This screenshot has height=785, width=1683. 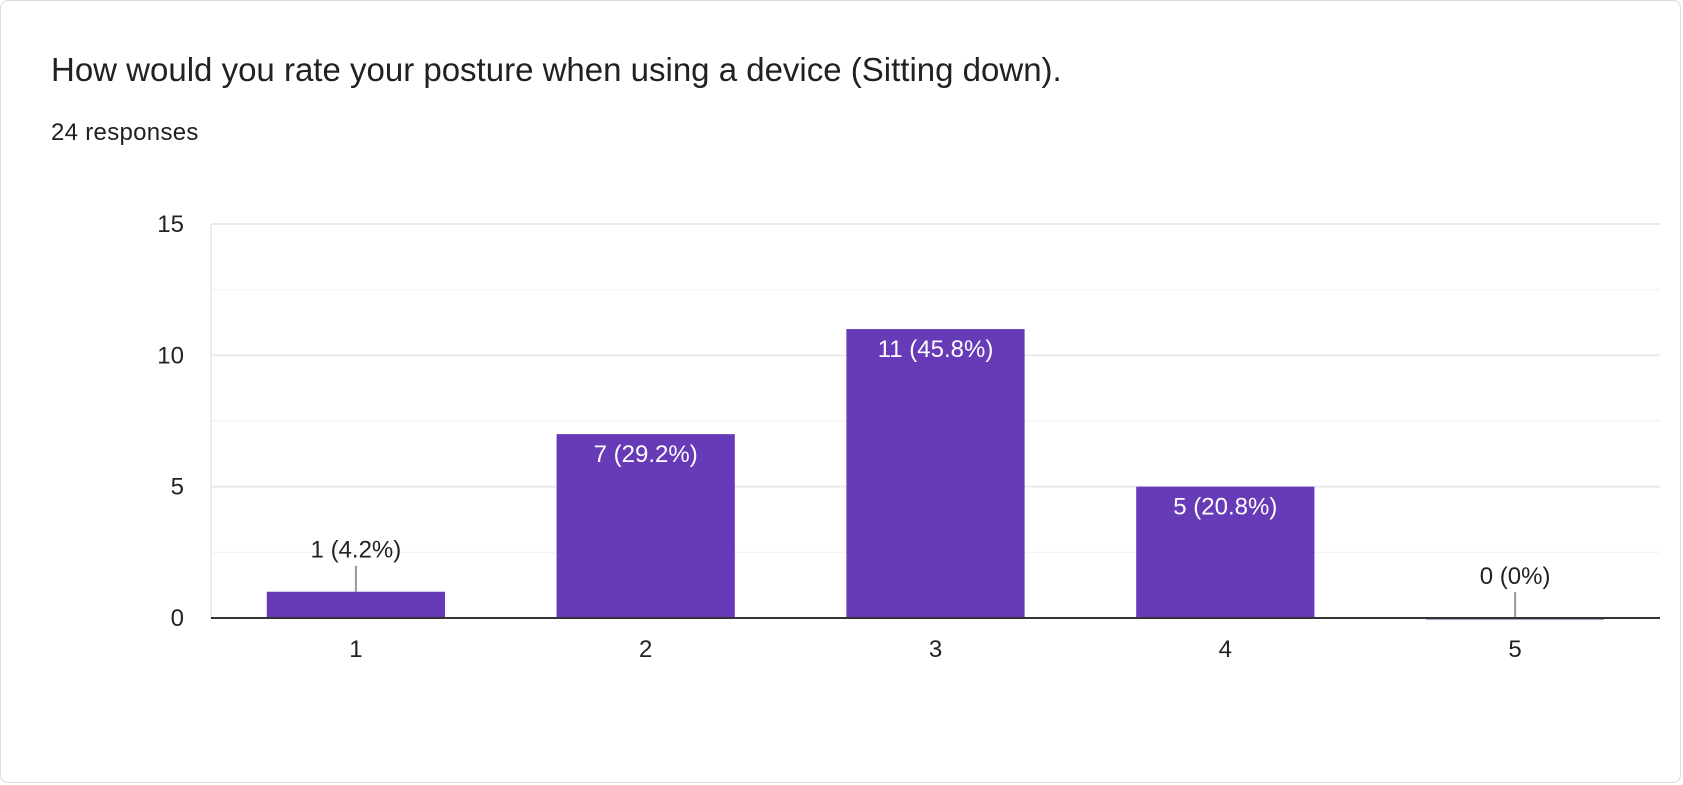 I want to click on y-tick-label: 5, so click(x=177, y=487).